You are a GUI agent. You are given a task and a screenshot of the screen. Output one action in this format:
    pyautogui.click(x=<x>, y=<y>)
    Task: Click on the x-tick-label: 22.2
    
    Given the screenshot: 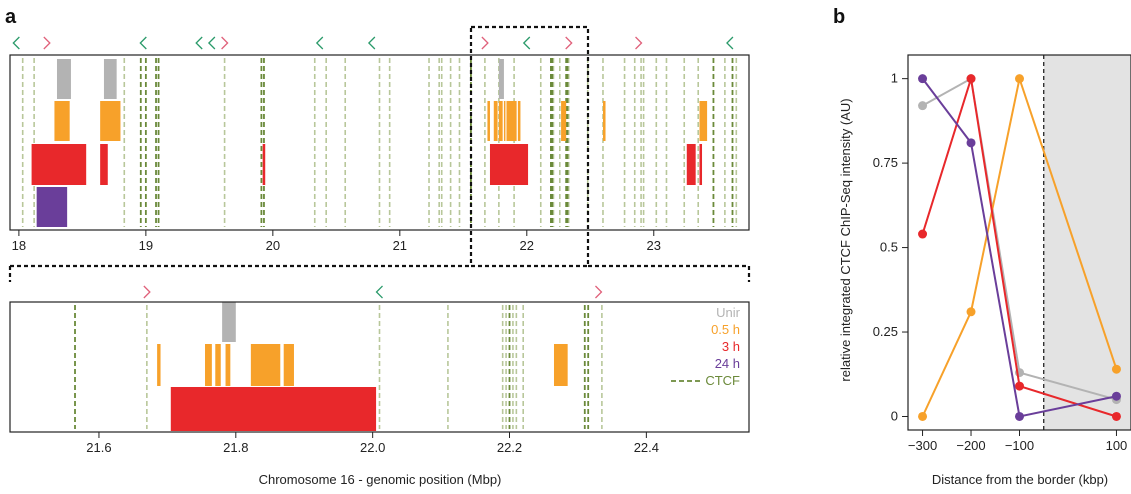 What is the action you would take?
    pyautogui.click(x=509, y=447)
    